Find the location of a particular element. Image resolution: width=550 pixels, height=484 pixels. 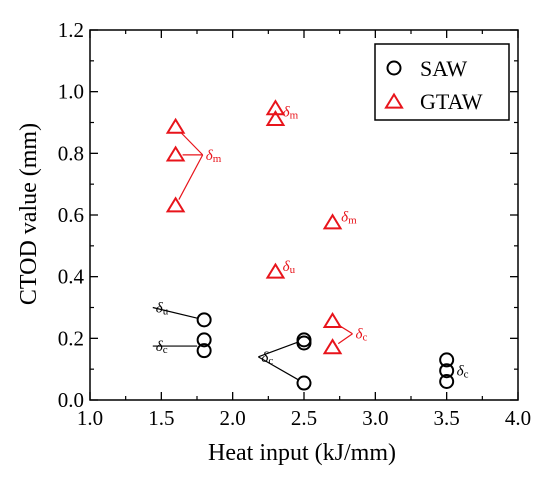

legend: SAW GTAW is located at coordinates (442, 82).